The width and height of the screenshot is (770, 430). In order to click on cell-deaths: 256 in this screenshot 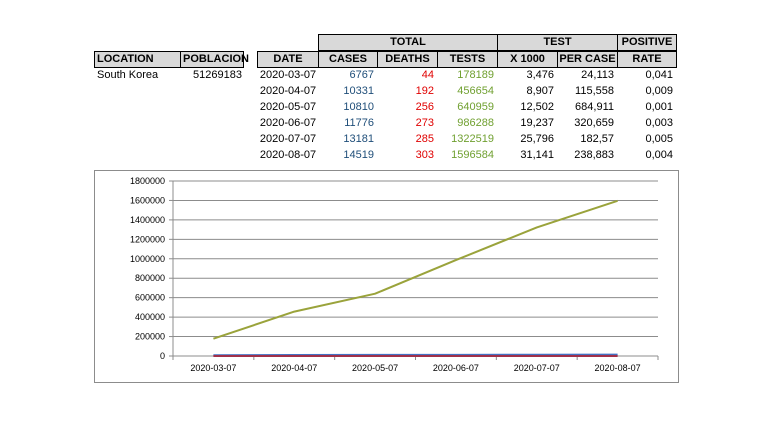, I will do `click(424, 107)`.